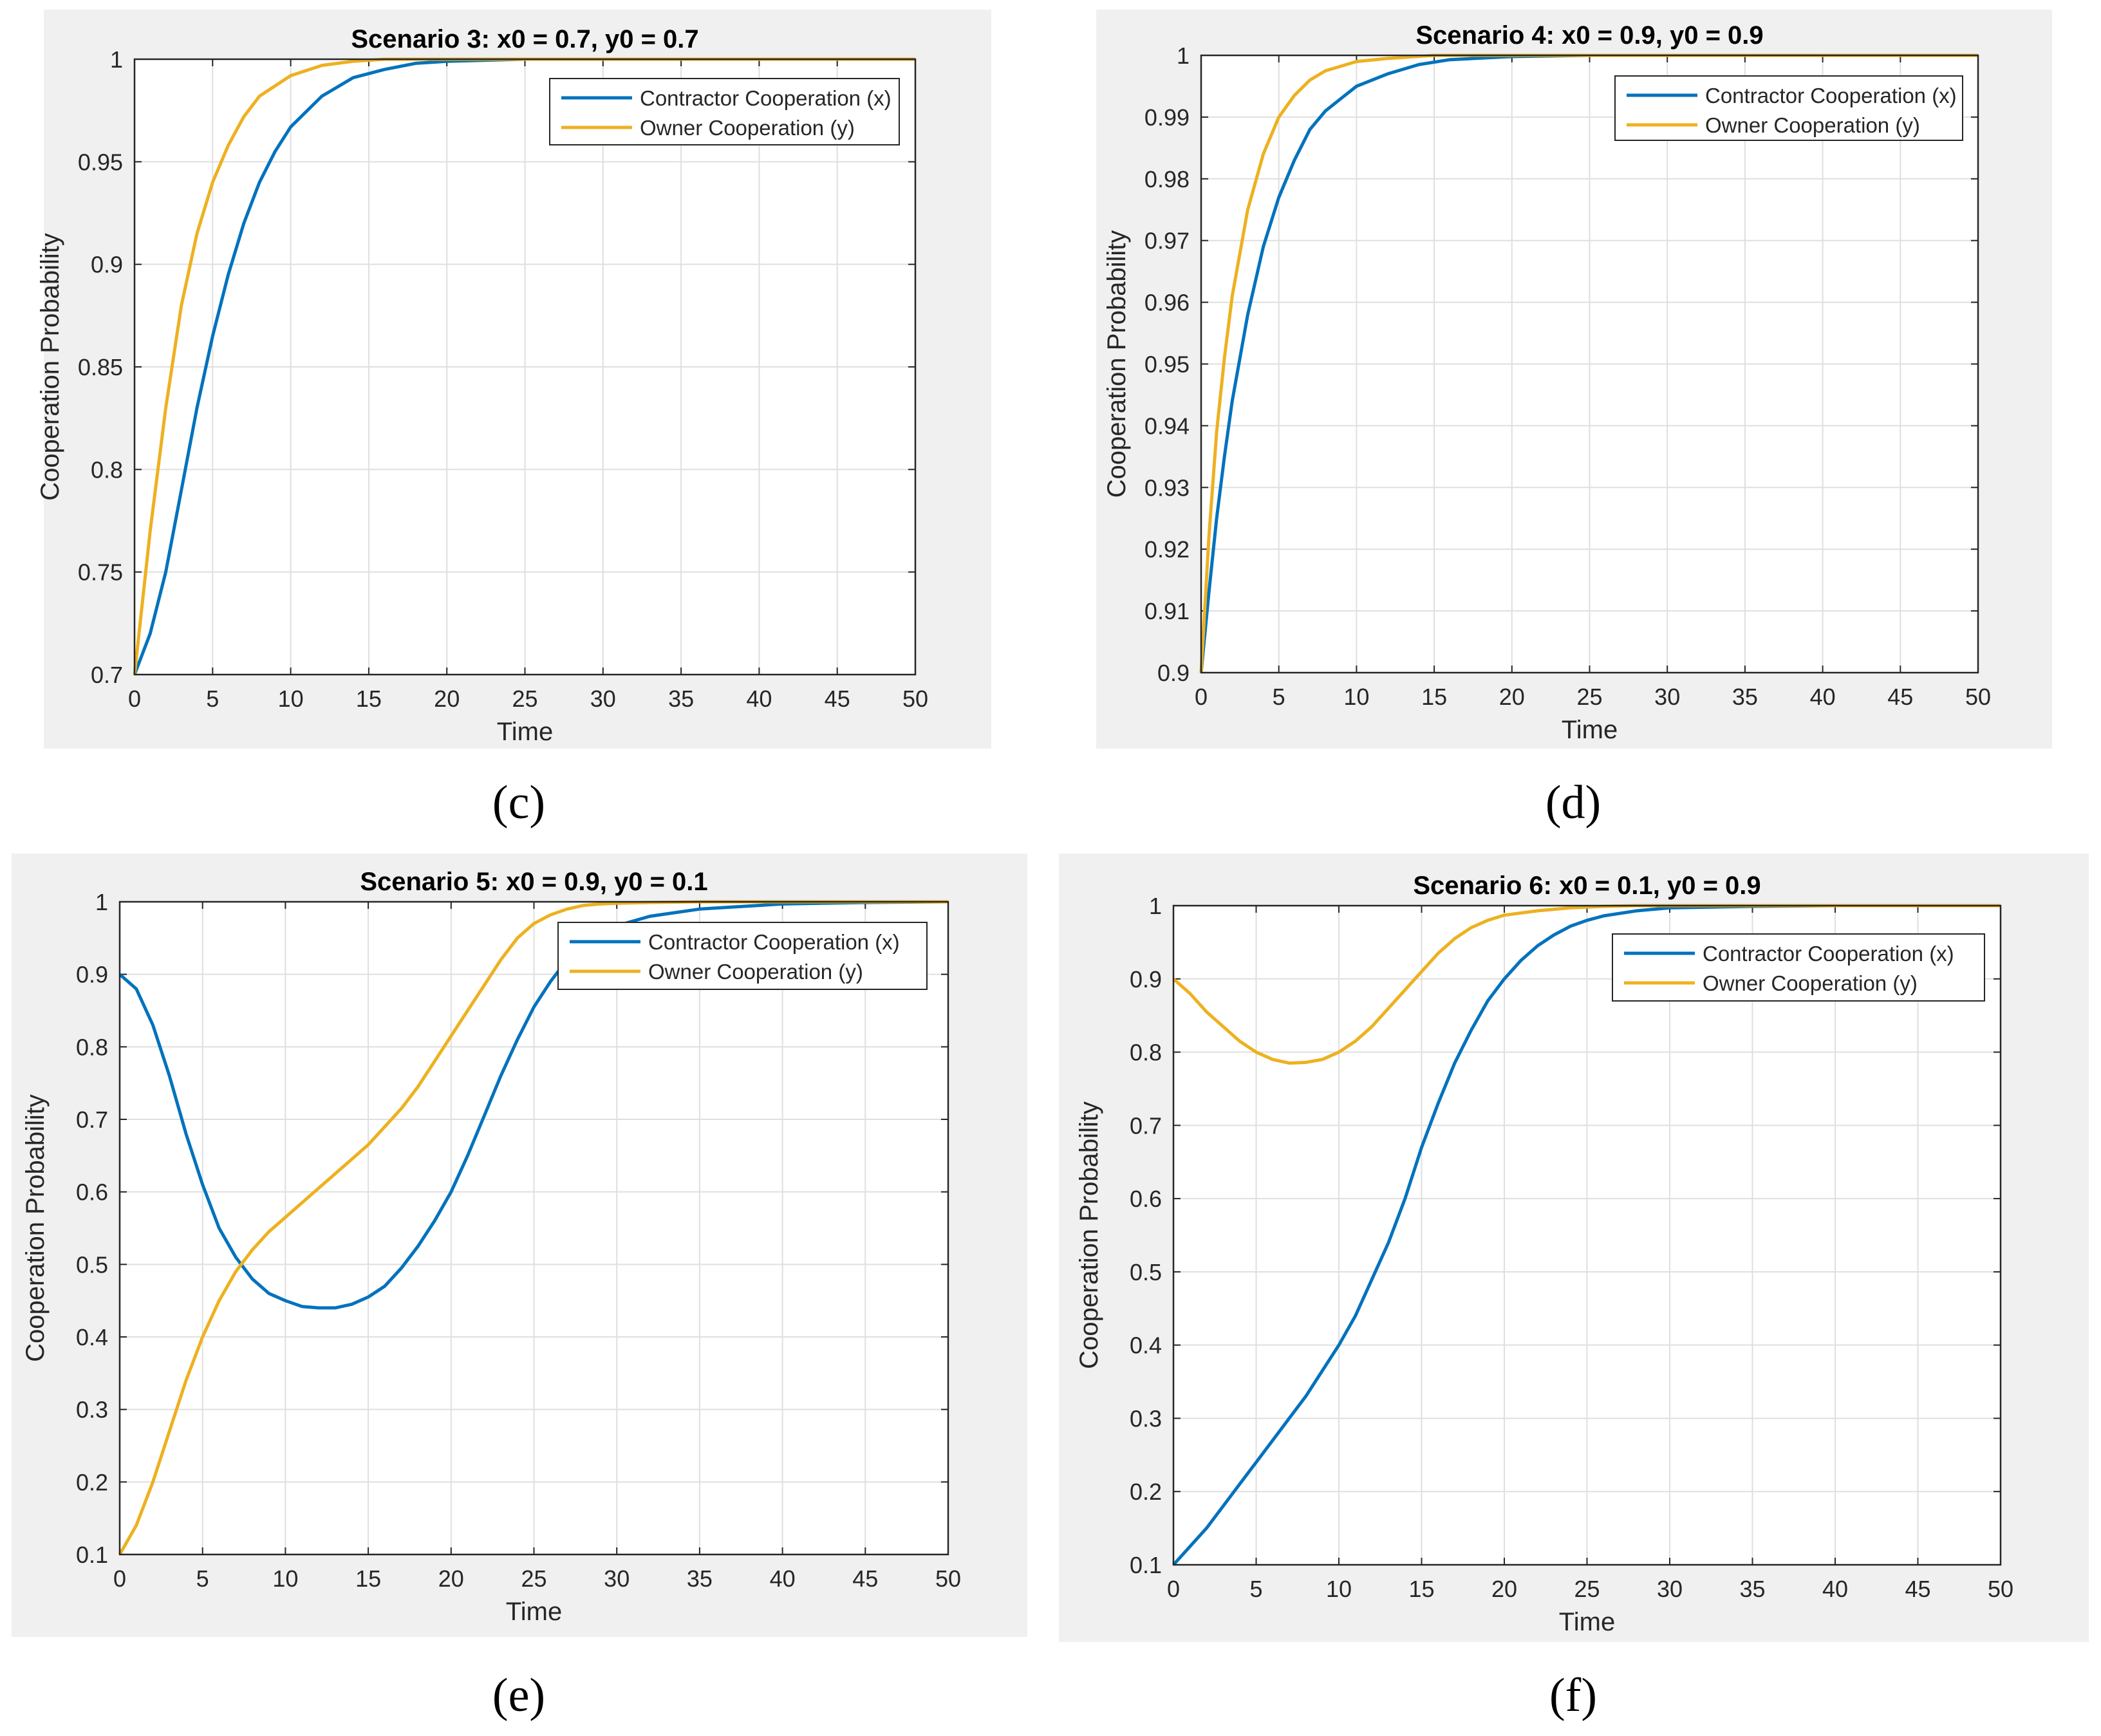 The image size is (2101, 1736). I want to click on chart-title: Scenario 5: x0 = 0.9, y0 = 0.1, so click(533, 882).